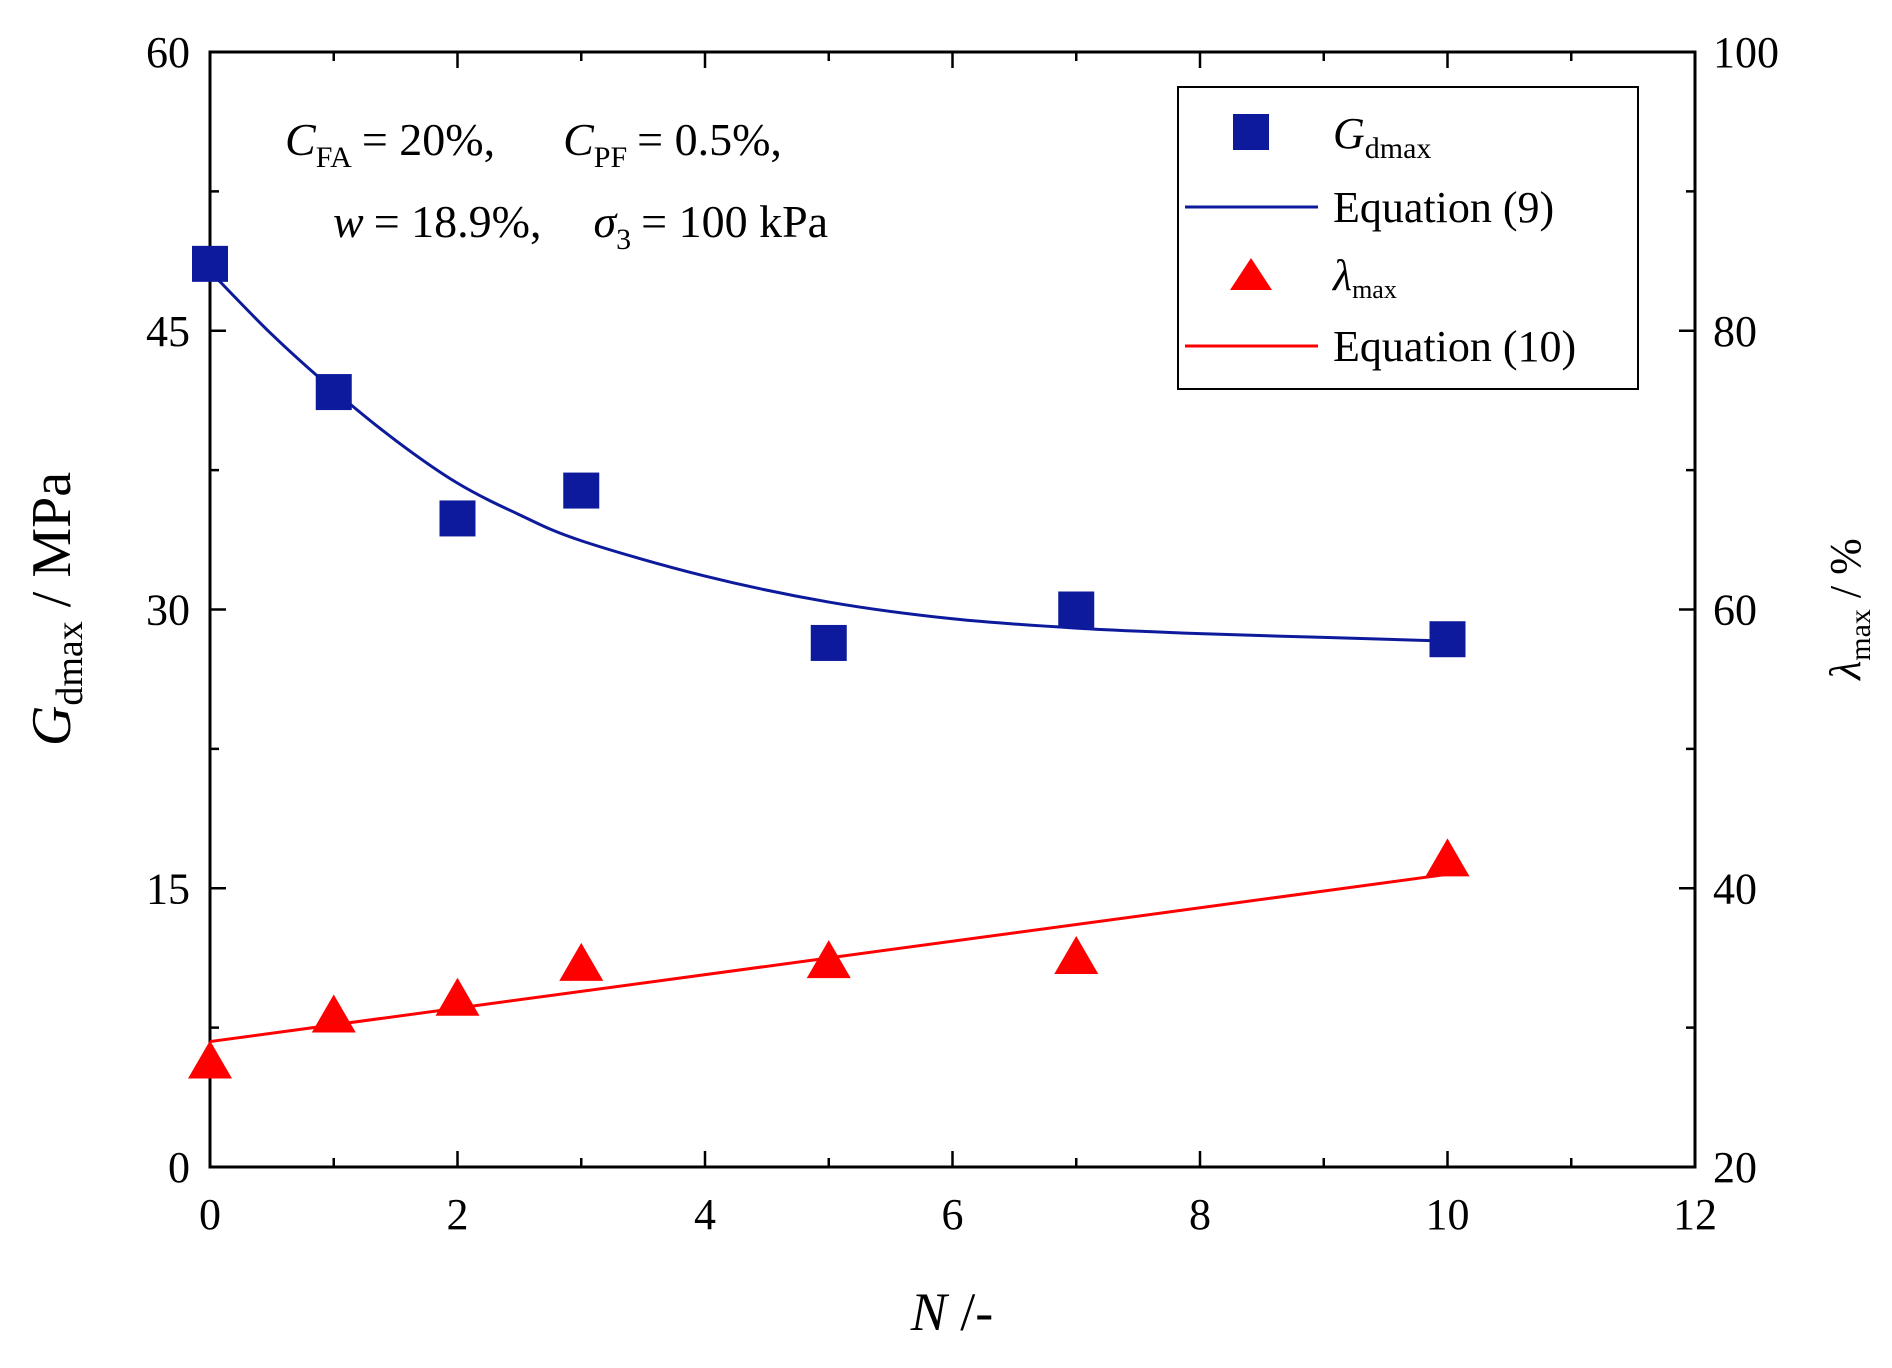  Describe the element at coordinates (1735, 610) in the screenshot. I see `y-right-tick-label: 60` at that location.